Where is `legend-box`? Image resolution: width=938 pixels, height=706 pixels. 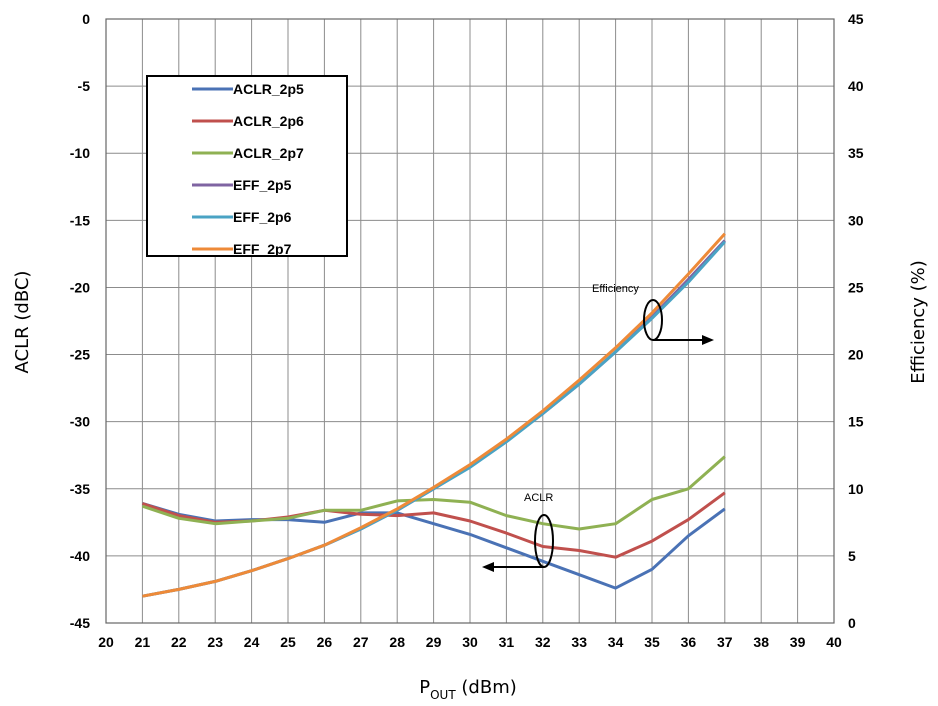
legend-box is located at coordinates (247, 166).